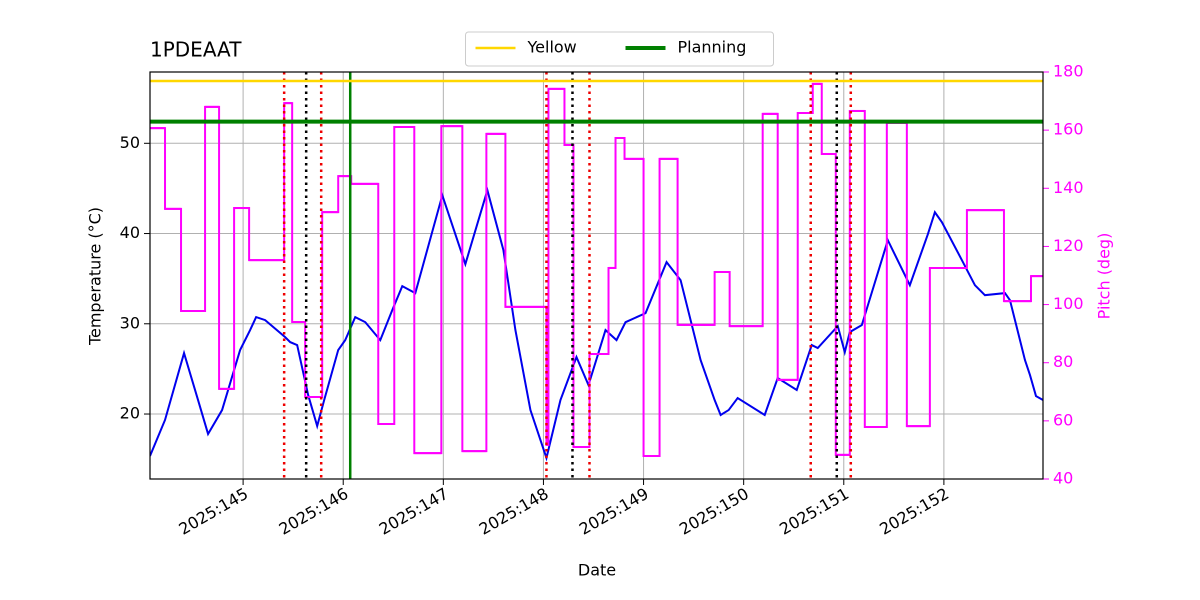  Describe the element at coordinates (1063, 478) in the screenshot. I see `y2-tick-label: 40` at that location.